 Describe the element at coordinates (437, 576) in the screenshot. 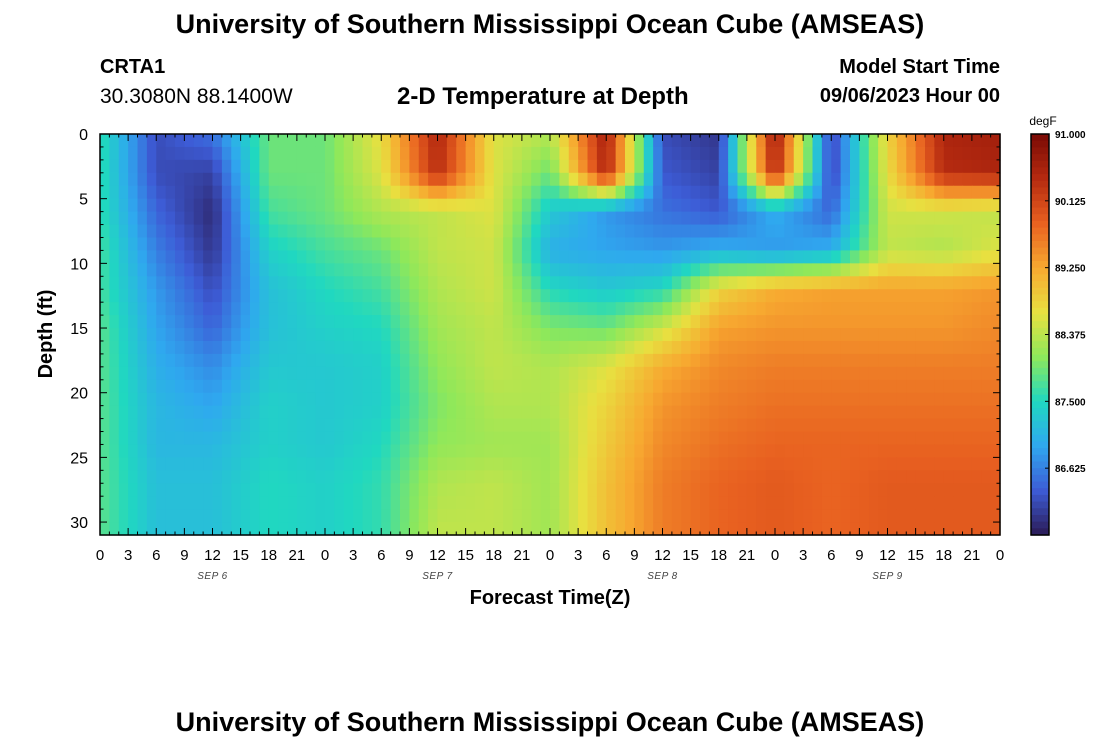

I see `x-day-label: SEP 7` at that location.